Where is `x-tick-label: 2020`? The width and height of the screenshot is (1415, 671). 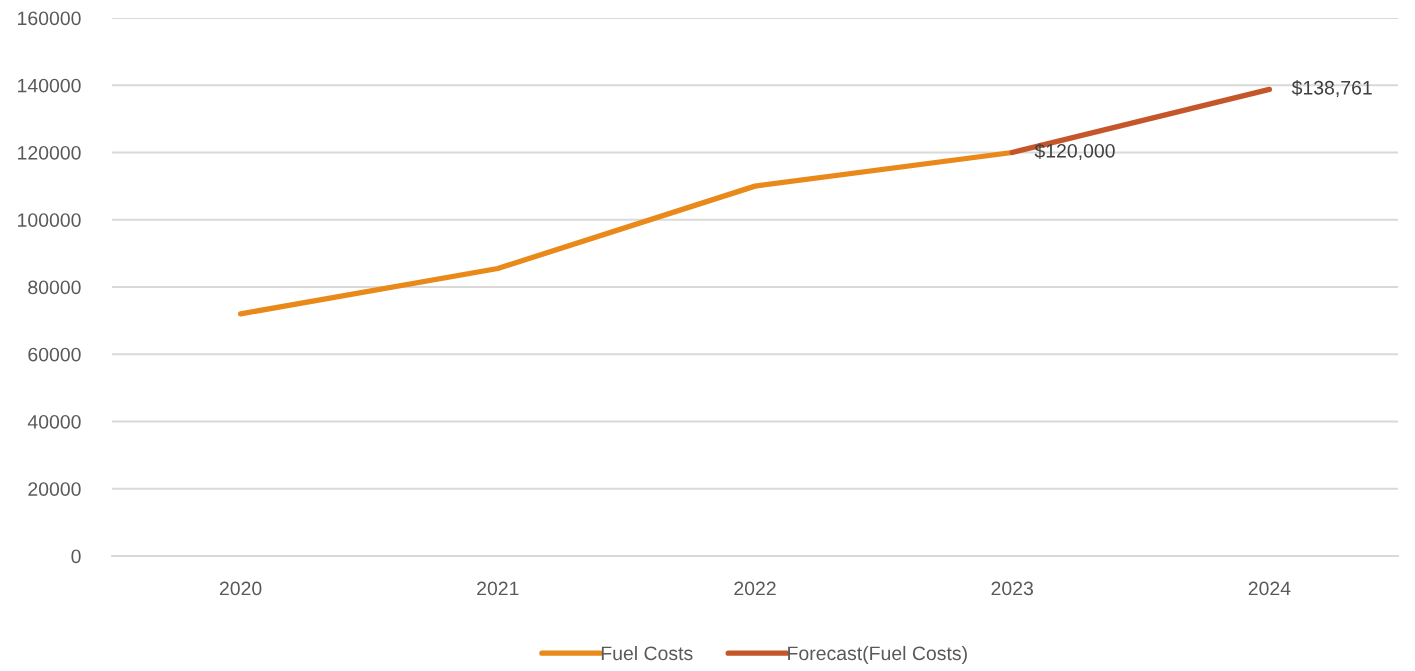 x-tick-label: 2020 is located at coordinates (240, 588).